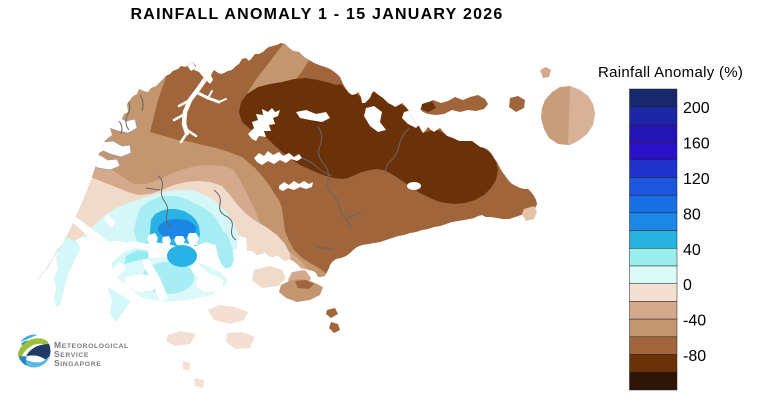  Describe the element at coordinates (687, 285) in the screenshot. I see `svg-text: 0` at that location.